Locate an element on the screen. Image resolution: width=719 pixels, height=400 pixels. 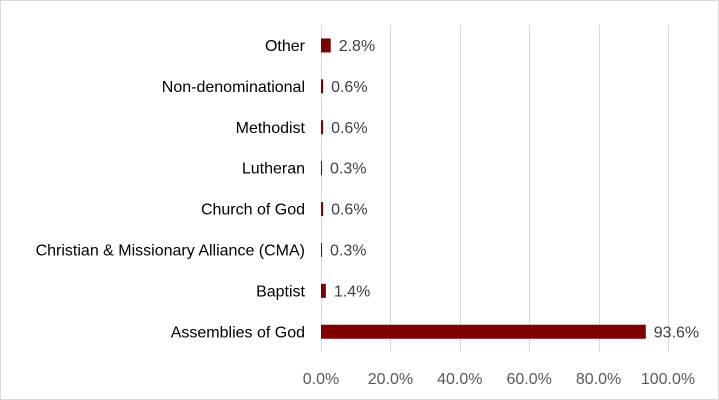
category-label-5: Methodist is located at coordinates (271, 128).